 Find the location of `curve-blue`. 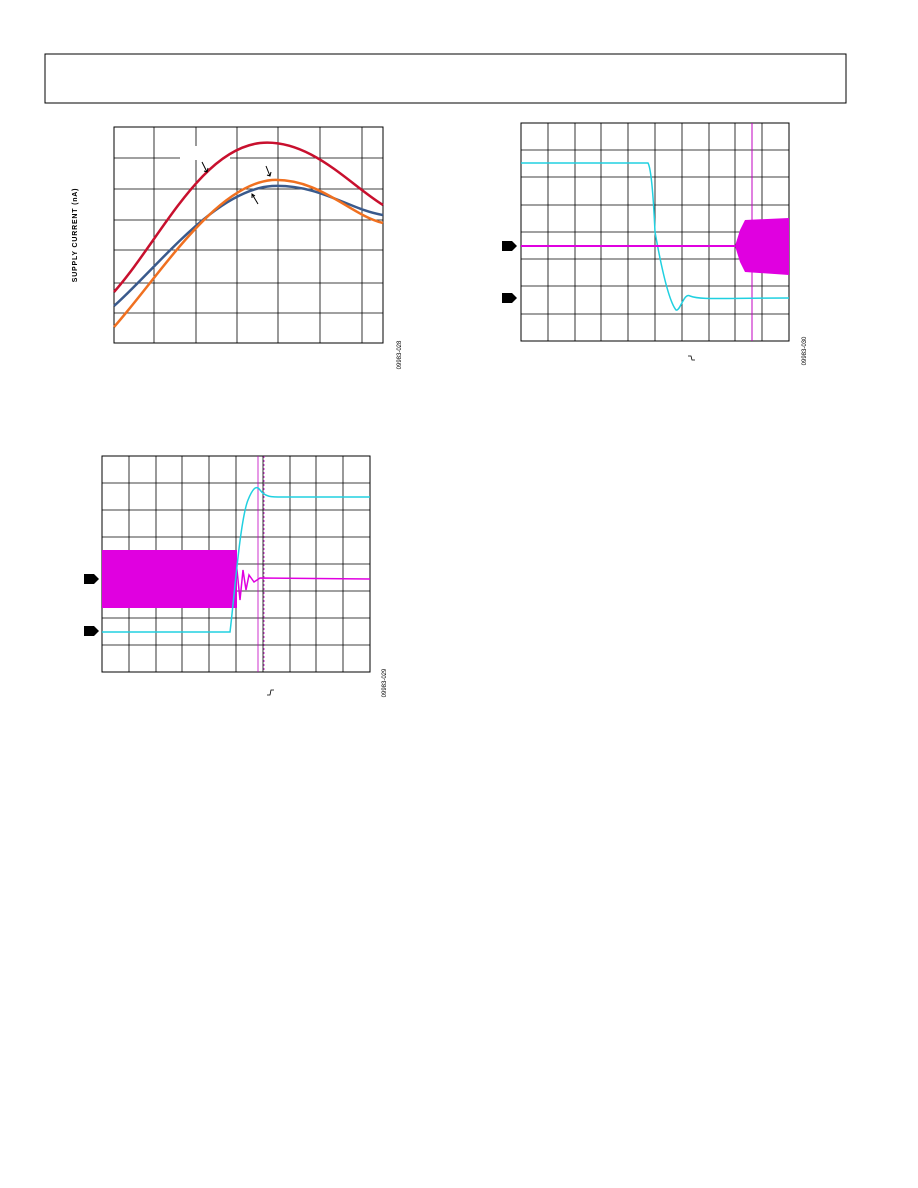

curve-blue is located at coordinates (248, 245).